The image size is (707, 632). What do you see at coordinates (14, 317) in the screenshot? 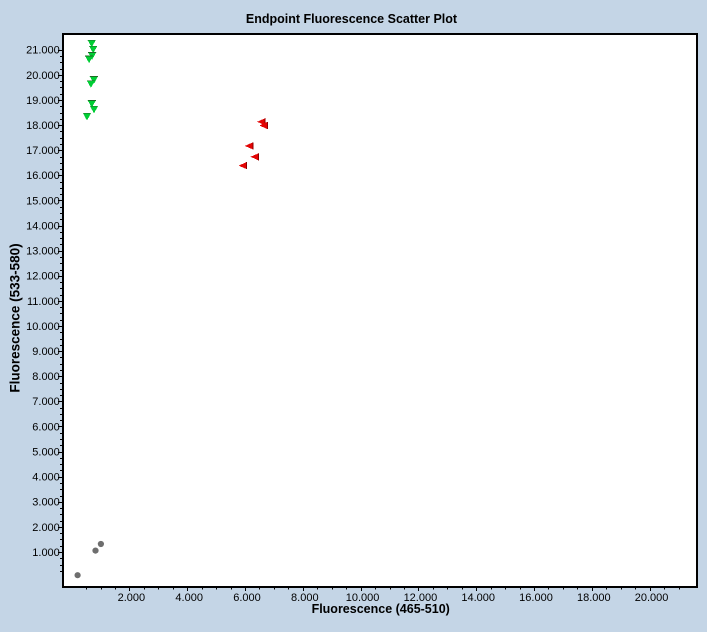
I see `svg-text: Fluorescence (533-580)` at bounding box center [14, 317].